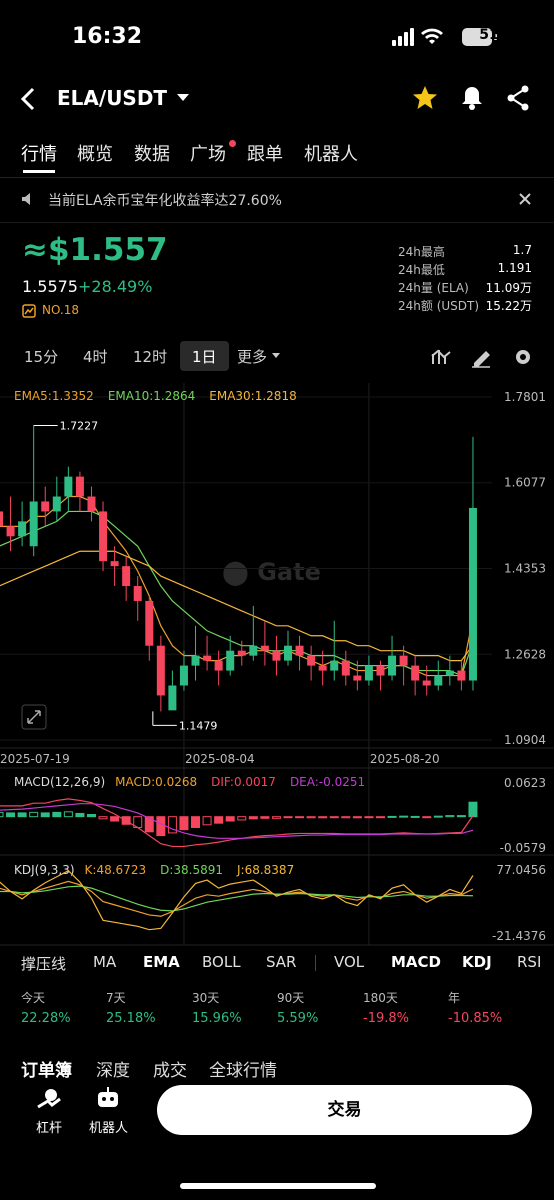 The width and height of the screenshot is (554, 1200). I want to click on interval-selected-bg, so click(204, 356).